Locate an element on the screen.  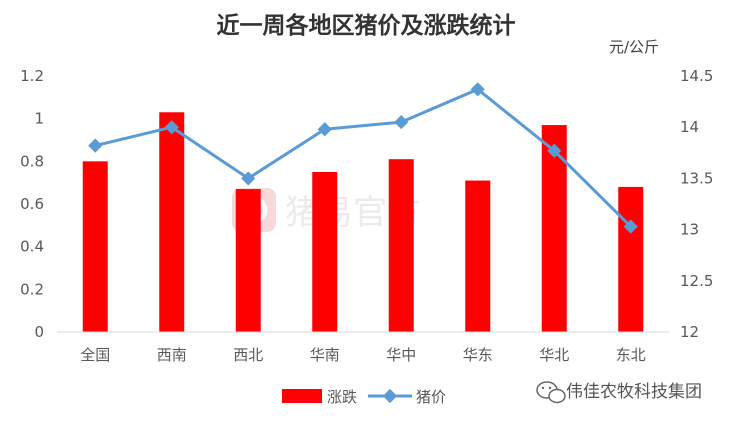
y-right-tick-label: 13.5 is located at coordinates (696, 178).